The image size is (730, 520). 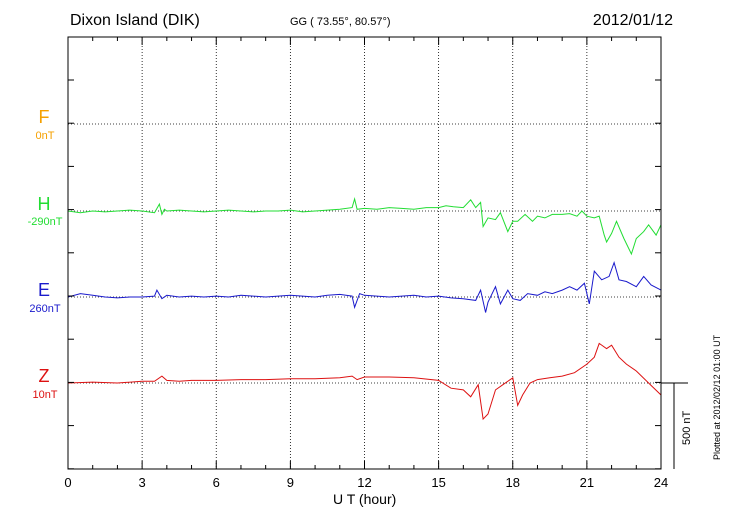 I want to click on channel-name-E: E, so click(x=43, y=290).